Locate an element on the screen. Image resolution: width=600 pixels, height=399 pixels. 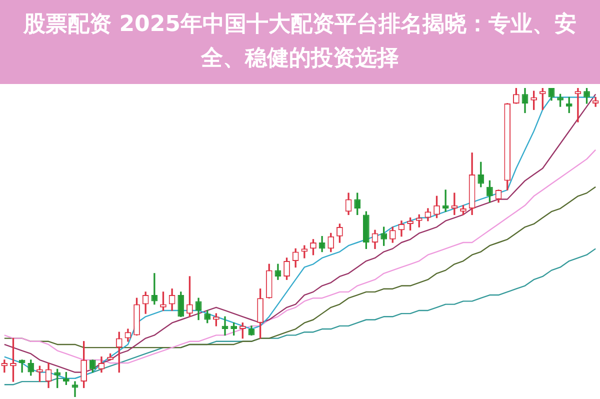
chart-title: 股票配资 2025年中国十大配资平台排名揭晓：专业、安全、稳健的投资选择 is located at coordinates (300, 41).